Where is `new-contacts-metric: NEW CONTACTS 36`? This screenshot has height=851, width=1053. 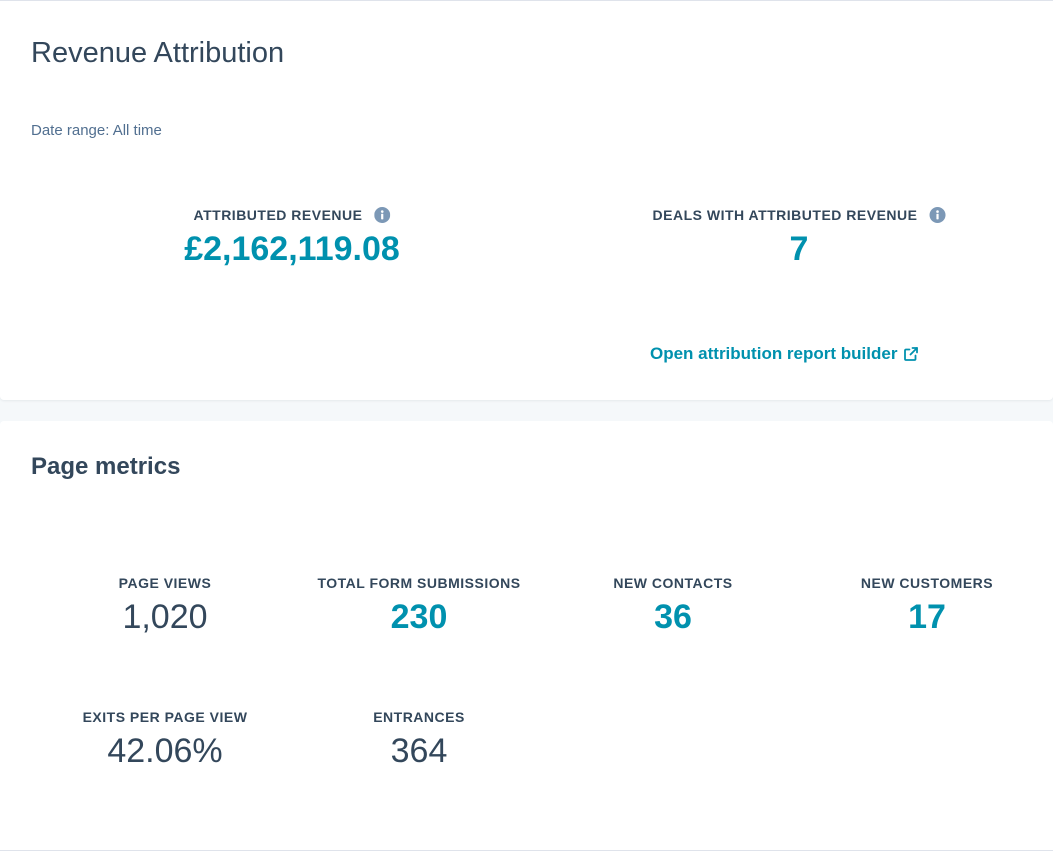
new-contacts-metric: NEW CONTACTS 36 is located at coordinates (672, 606).